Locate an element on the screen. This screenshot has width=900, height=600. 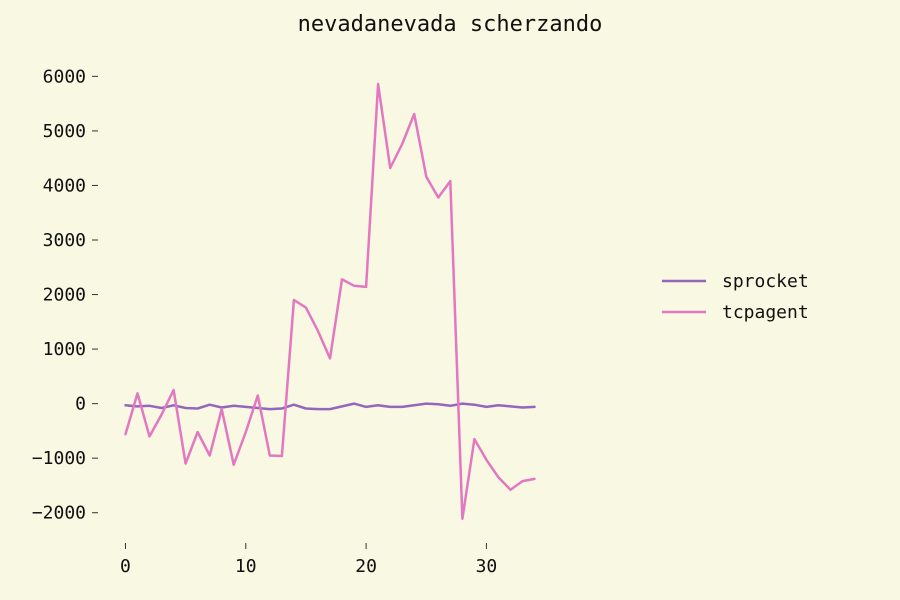
y-tick-label: 2000 is located at coordinates (64, 295).